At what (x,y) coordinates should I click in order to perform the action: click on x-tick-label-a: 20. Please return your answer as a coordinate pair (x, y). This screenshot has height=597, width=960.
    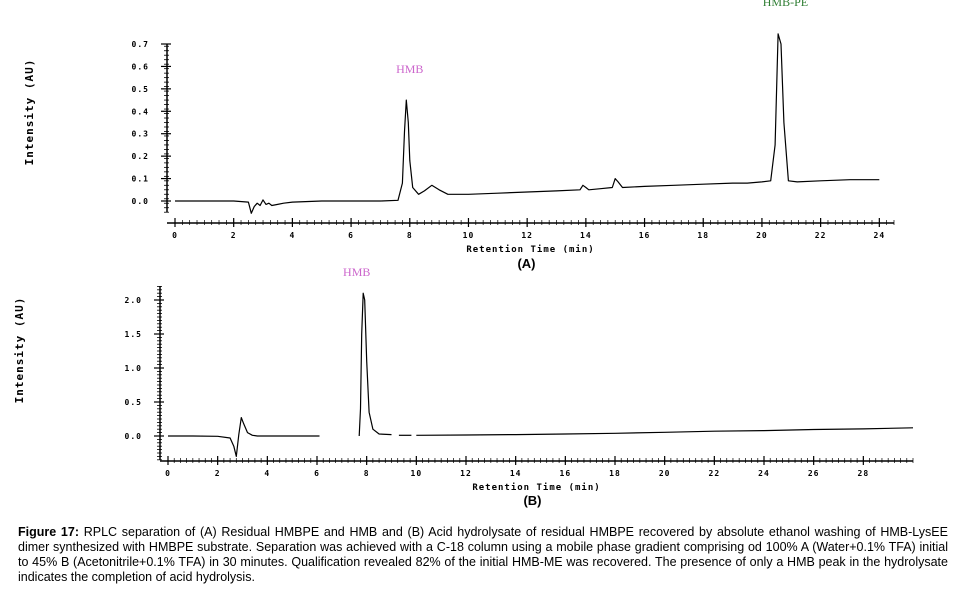
    Looking at the image, I should click on (762, 235).